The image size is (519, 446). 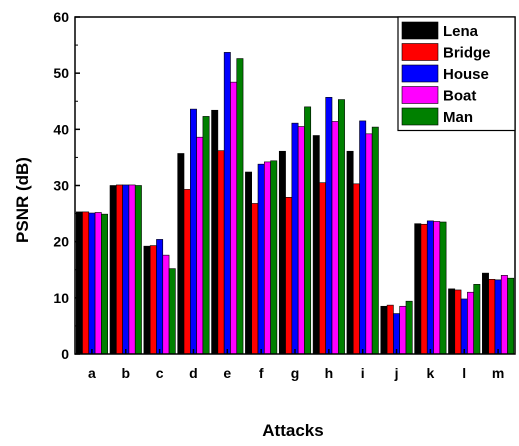 What do you see at coordinates (79, 283) in the screenshot?
I see `bar-lena-a` at bounding box center [79, 283].